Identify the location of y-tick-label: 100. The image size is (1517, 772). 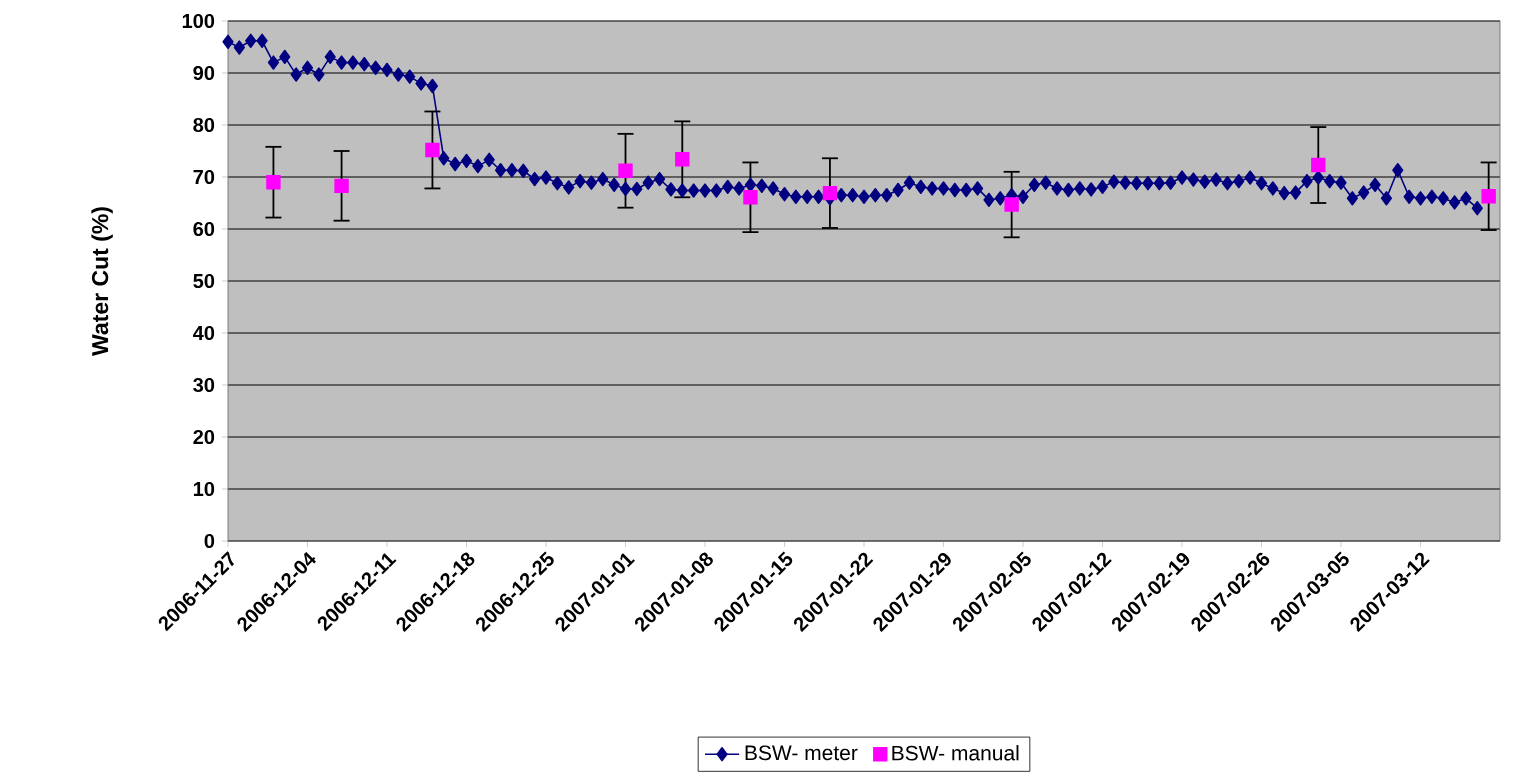
(198, 21).